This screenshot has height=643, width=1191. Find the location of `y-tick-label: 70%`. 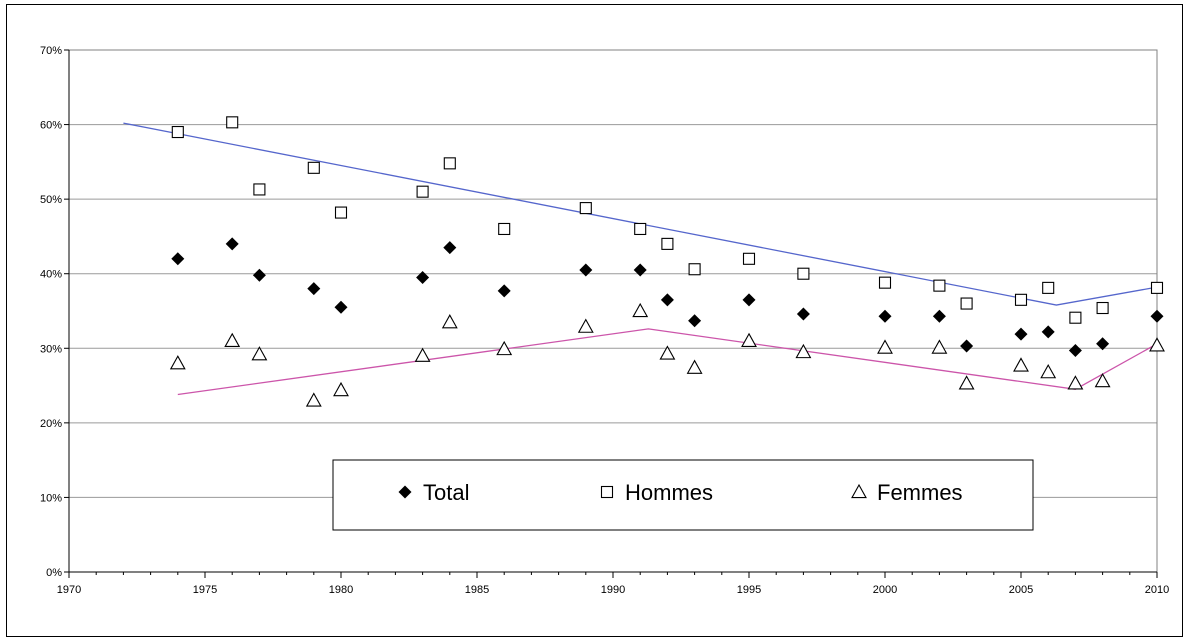

y-tick-label: 70% is located at coordinates (51, 51).